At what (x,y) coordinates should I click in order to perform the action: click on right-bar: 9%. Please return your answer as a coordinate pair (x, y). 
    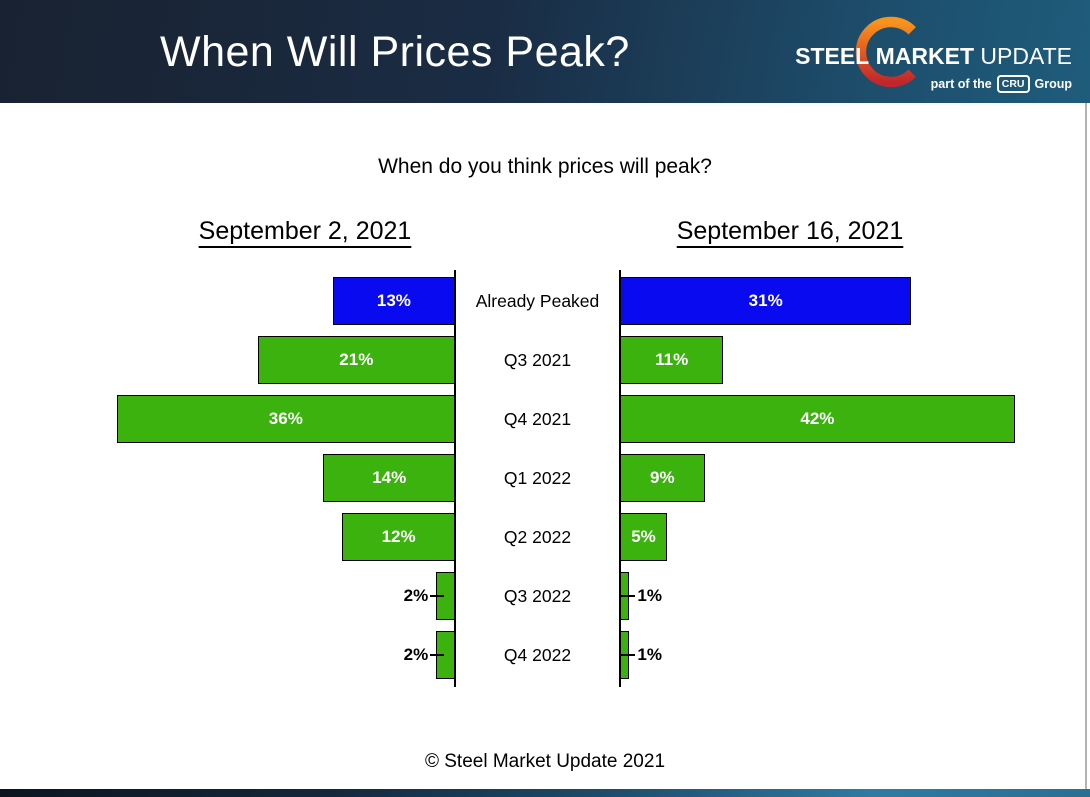
    Looking at the image, I should click on (662, 478).